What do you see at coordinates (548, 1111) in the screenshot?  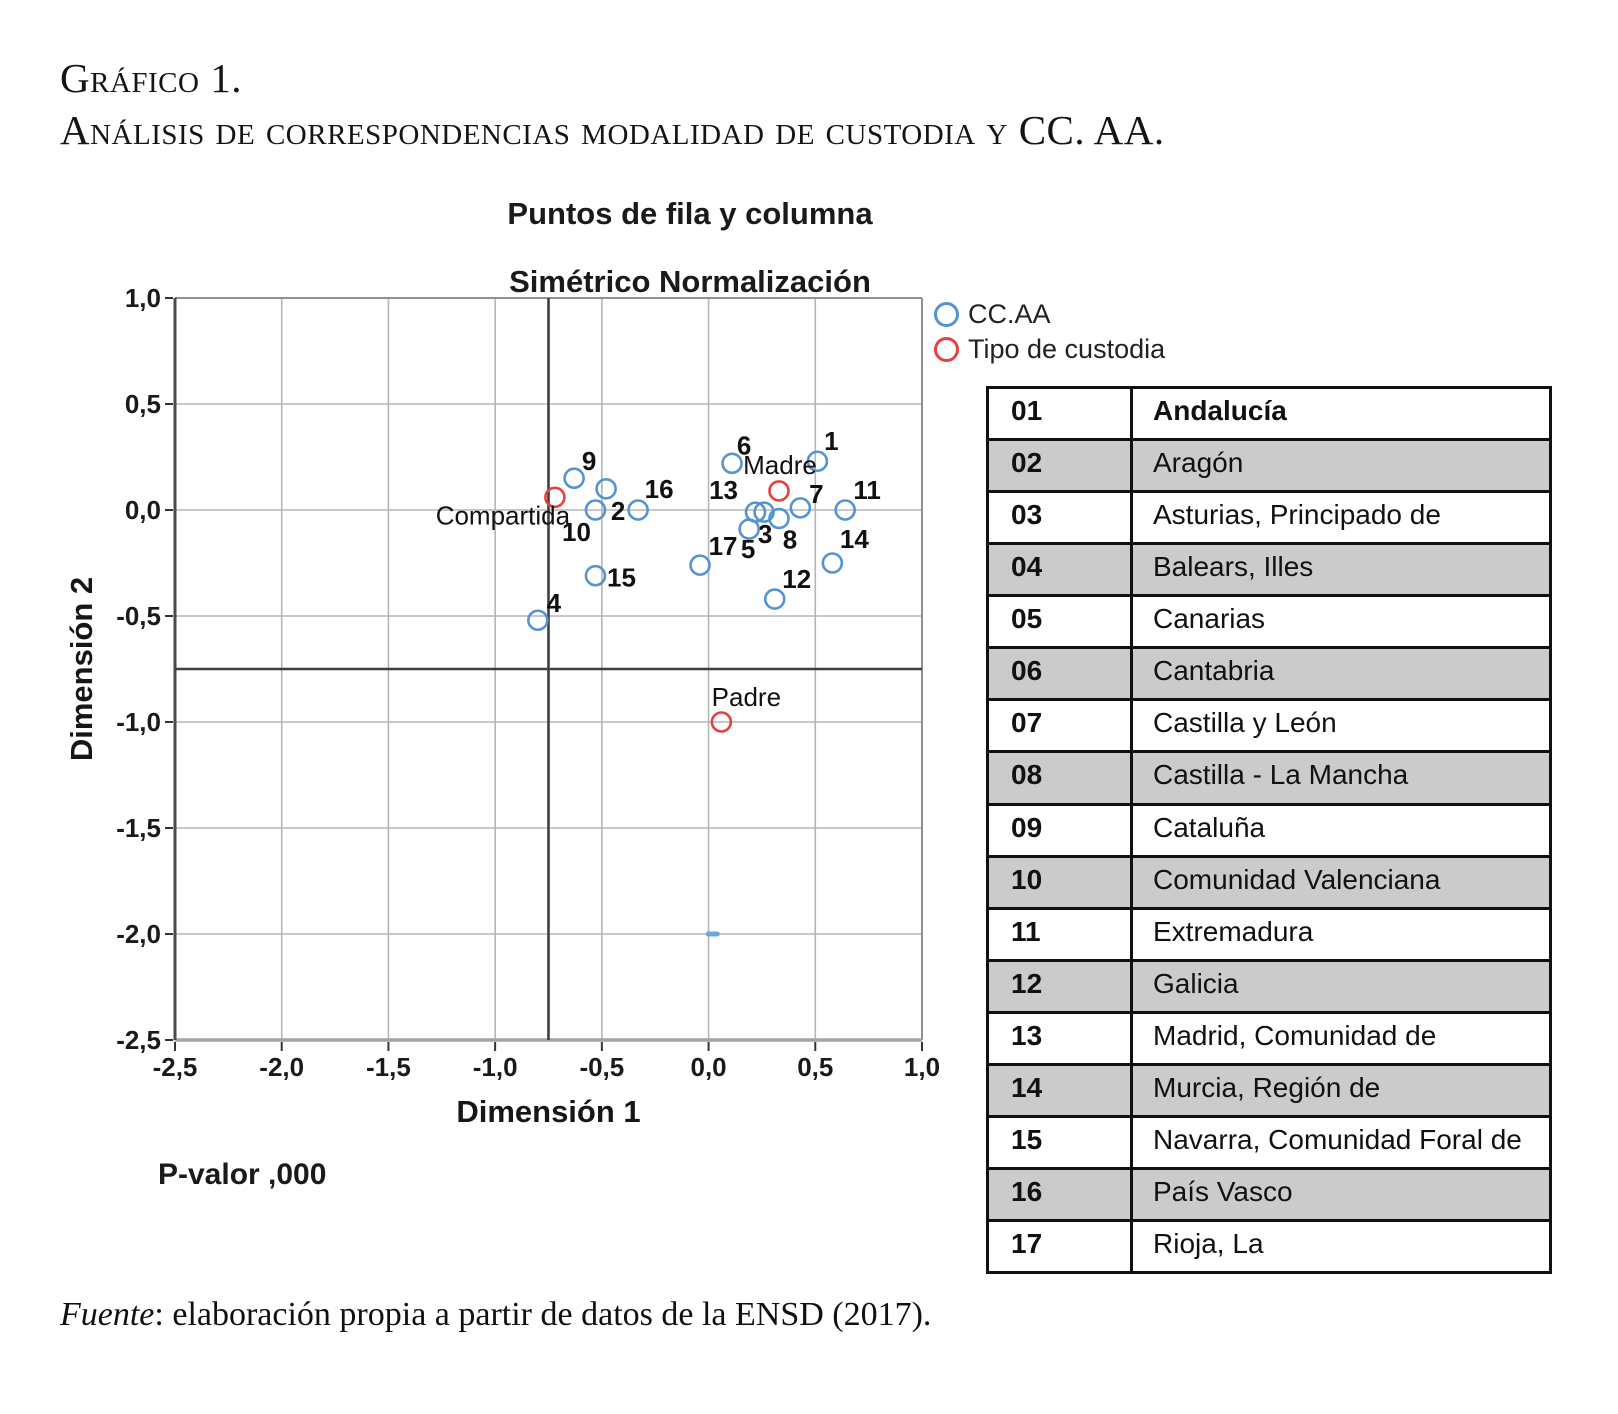 I see `x-axis-title: Dimensión 1` at bounding box center [548, 1111].